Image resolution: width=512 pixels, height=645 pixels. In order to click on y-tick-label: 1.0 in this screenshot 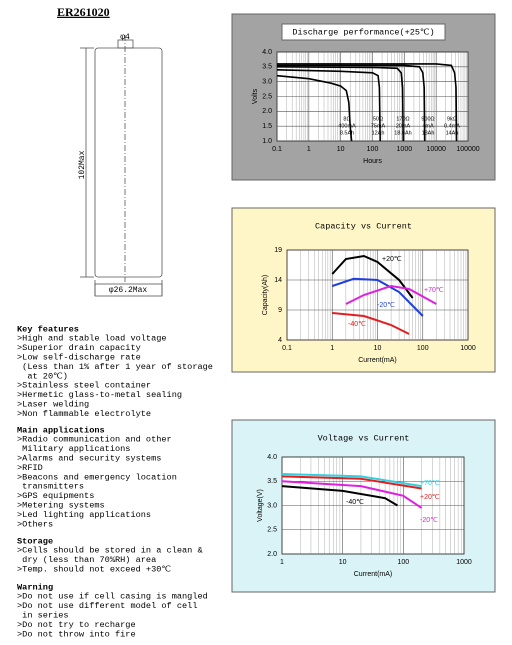, I will do `click(267, 141)`.